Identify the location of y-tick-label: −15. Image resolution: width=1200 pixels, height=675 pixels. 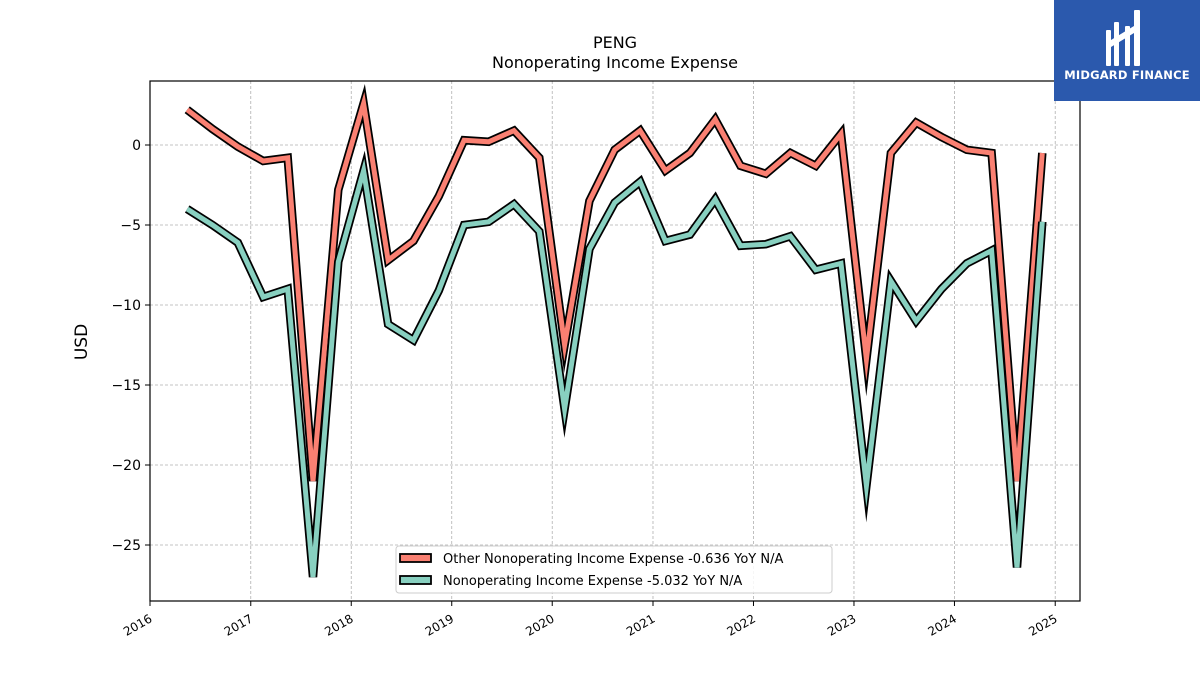
(126, 386).